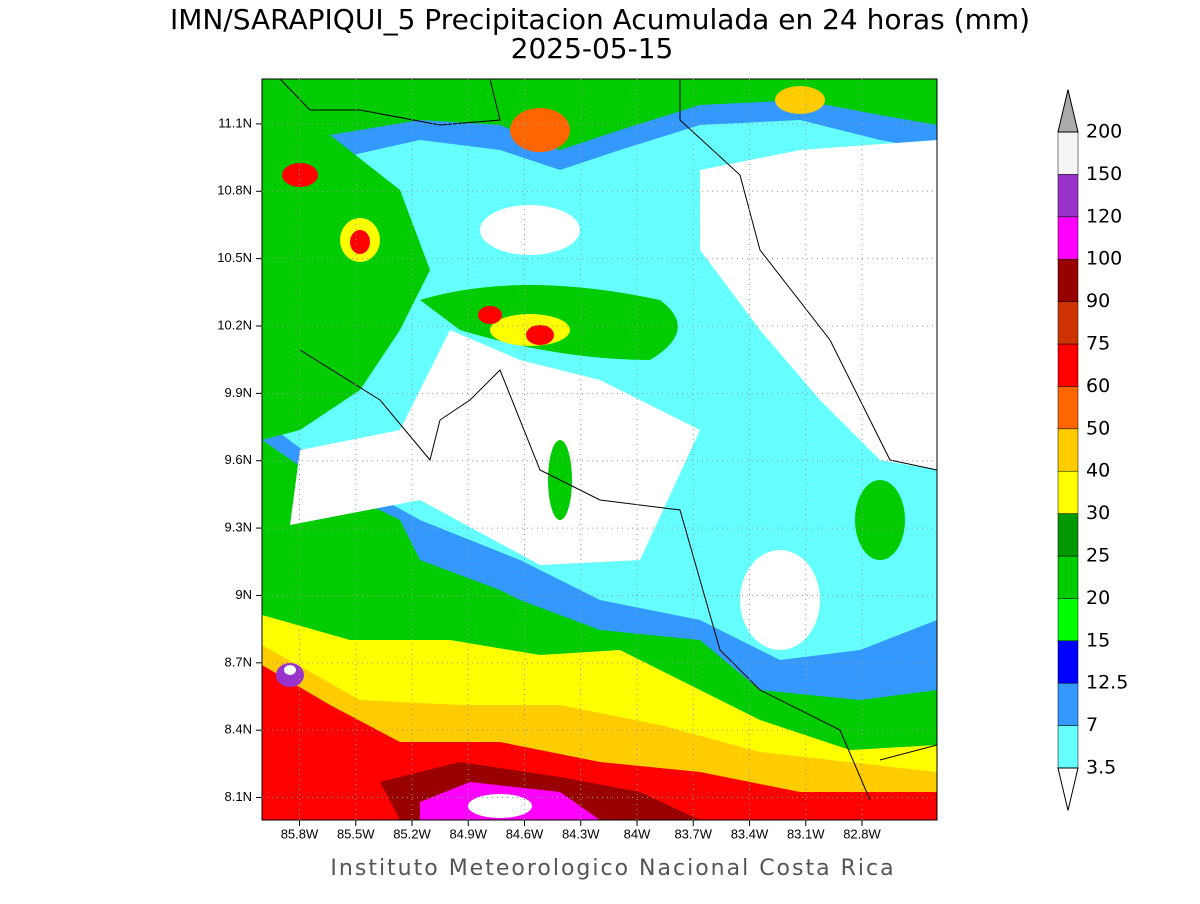 This screenshot has height=904, width=1200. I want to click on y-tick-label: 10.8N, so click(234, 190).